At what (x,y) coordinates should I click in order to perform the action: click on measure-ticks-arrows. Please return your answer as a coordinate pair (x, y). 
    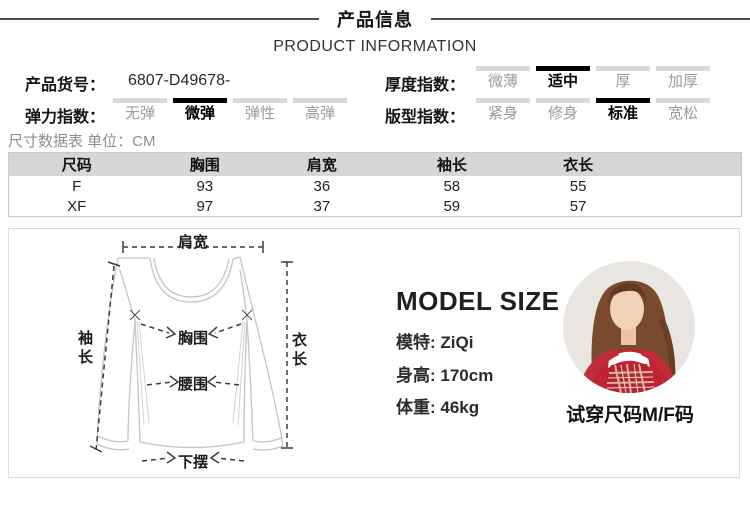
    Looking at the image, I should click on (191, 352).